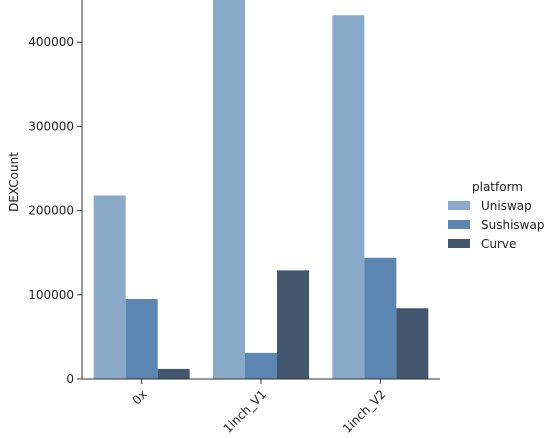 This screenshot has height=438, width=559. Describe the element at coordinates (497, 187) in the screenshot. I see `legend-title: platform` at that location.